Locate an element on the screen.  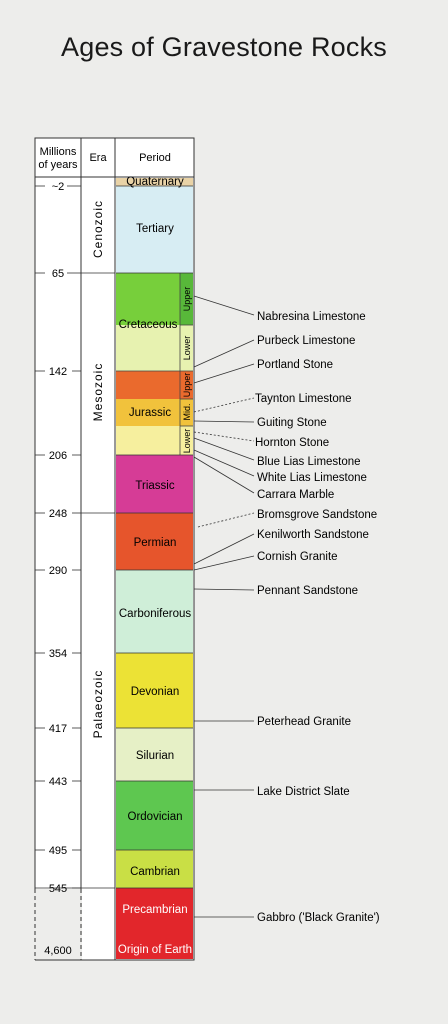
period-label-precambrian: Precambrian is located at coordinates (154, 910).